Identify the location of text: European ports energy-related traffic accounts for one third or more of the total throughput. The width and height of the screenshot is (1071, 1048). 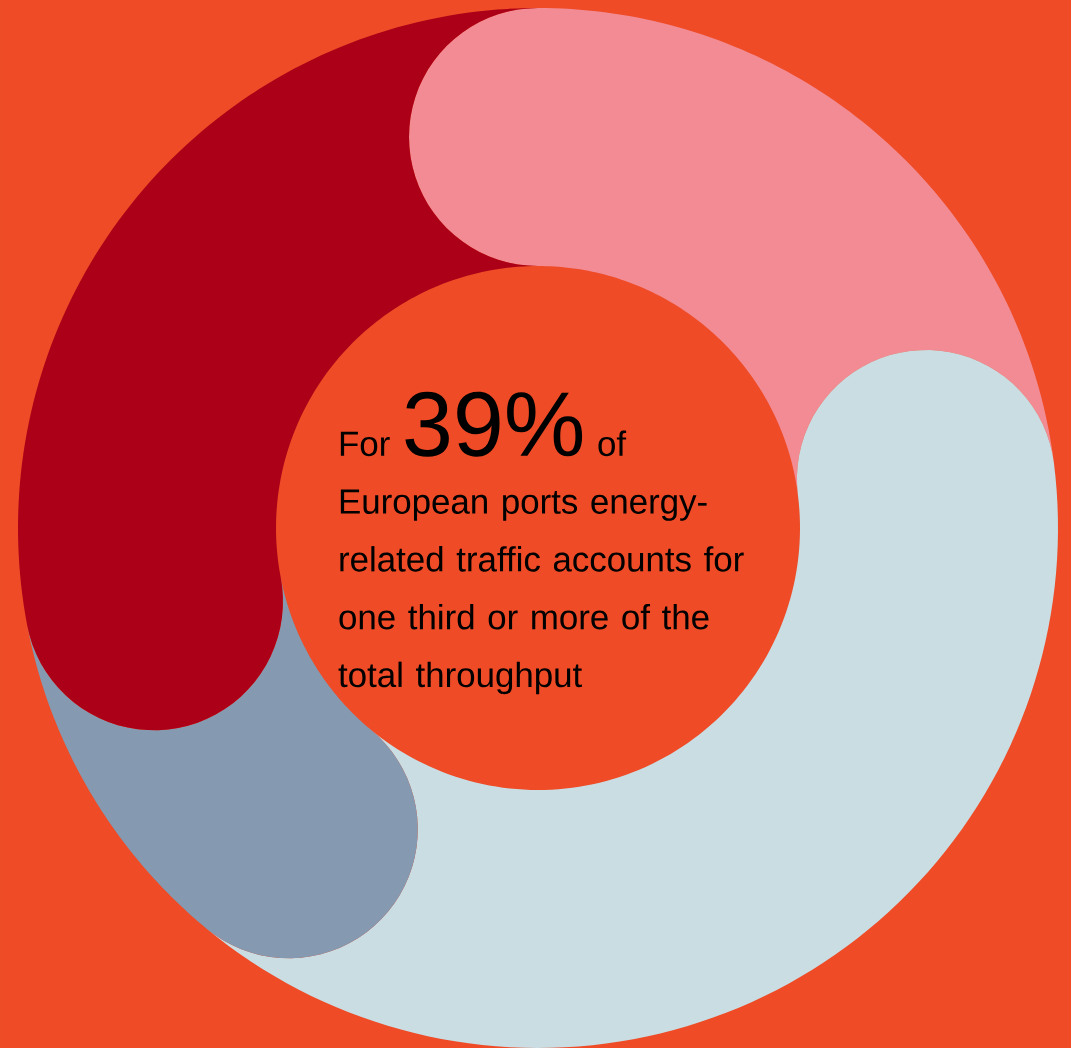
(541, 592).